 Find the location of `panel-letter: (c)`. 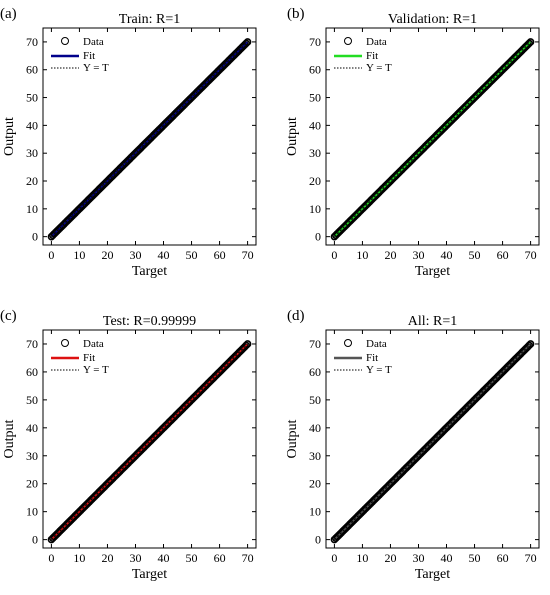

panel-letter: (c) is located at coordinates (8, 316).